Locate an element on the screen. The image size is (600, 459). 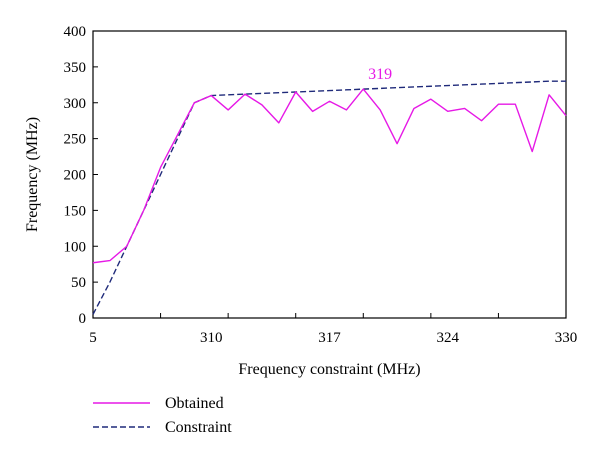
x-tick-label: 317 is located at coordinates (329, 338).